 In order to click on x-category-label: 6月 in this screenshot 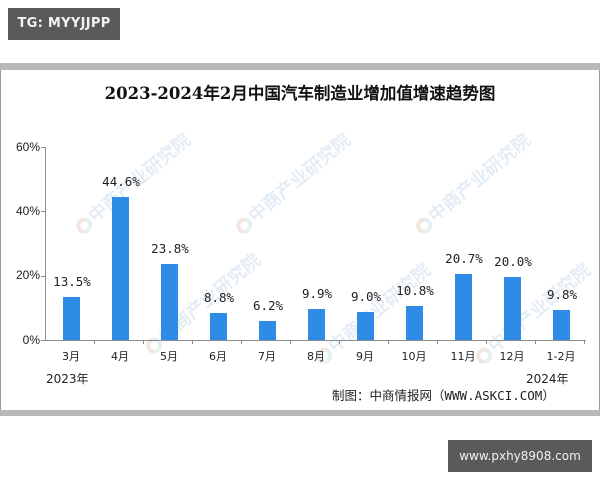, I will do `click(218, 356)`.